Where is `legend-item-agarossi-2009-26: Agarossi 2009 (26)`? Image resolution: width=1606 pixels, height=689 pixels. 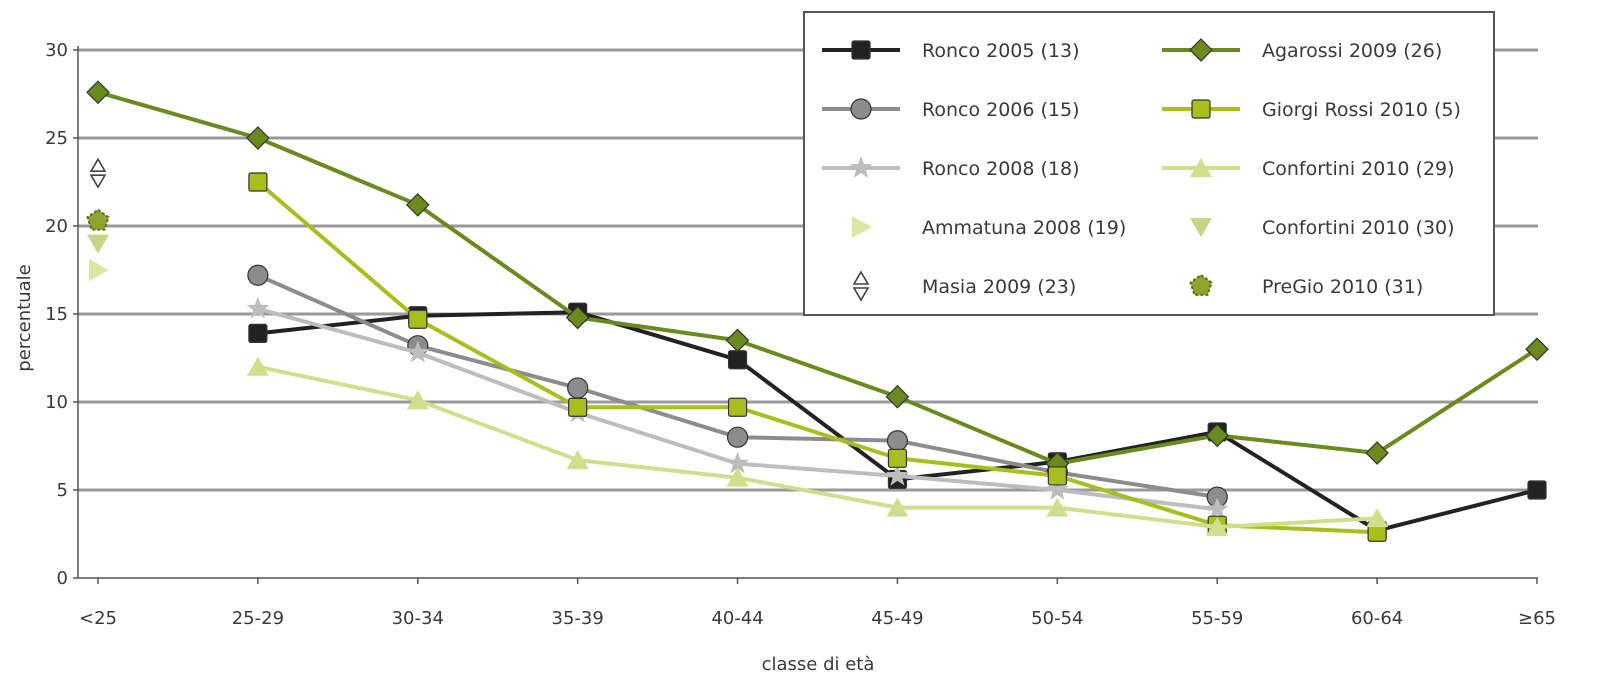
legend-item-agarossi-2009-26: Agarossi 2009 (26) is located at coordinates (1302, 50).